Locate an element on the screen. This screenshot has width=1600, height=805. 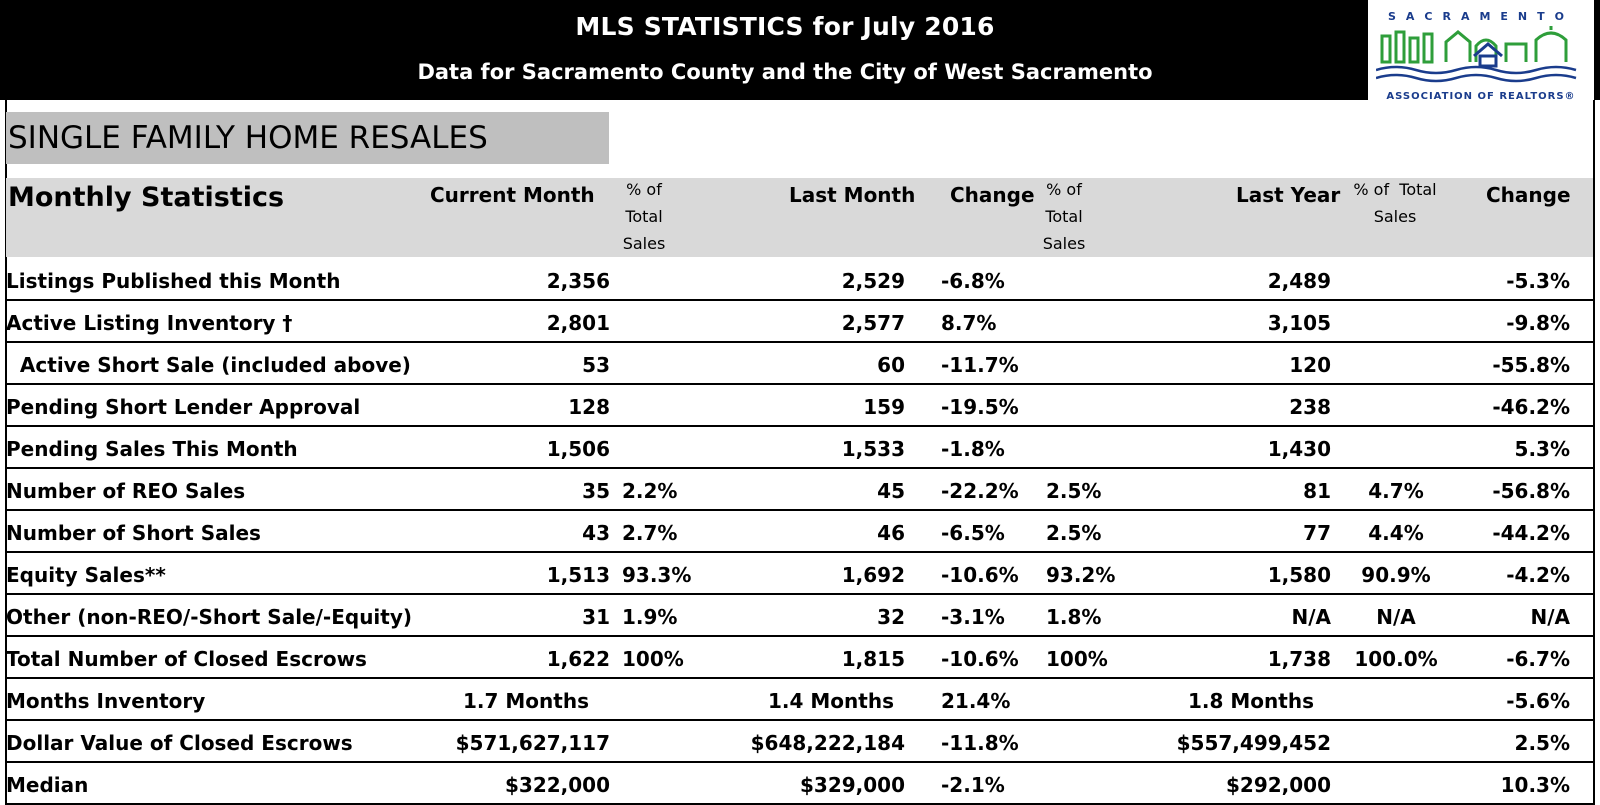
cell-current-month: $571,627,117 is located at coordinates (532, 743).